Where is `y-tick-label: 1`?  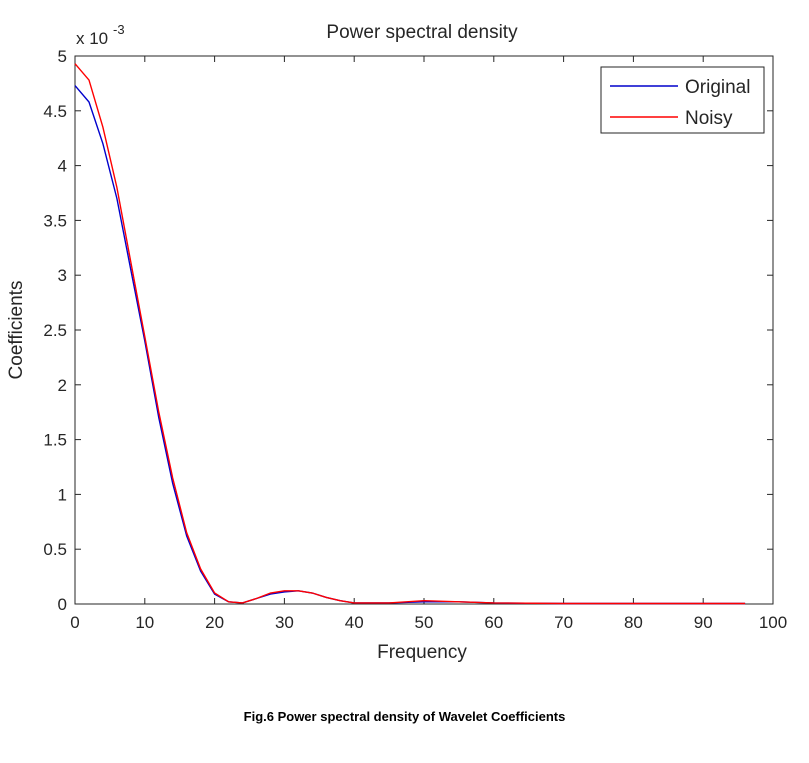 y-tick-label: 1 is located at coordinates (62, 494).